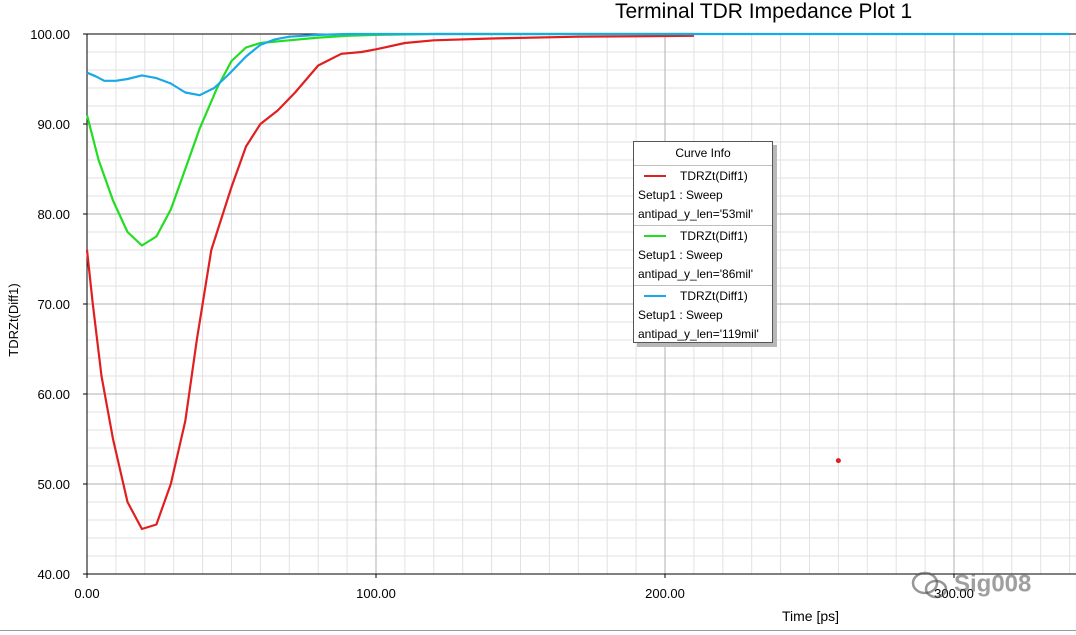  Describe the element at coordinates (954, 593) in the screenshot. I see `x-tick-label: 300.00` at that location.